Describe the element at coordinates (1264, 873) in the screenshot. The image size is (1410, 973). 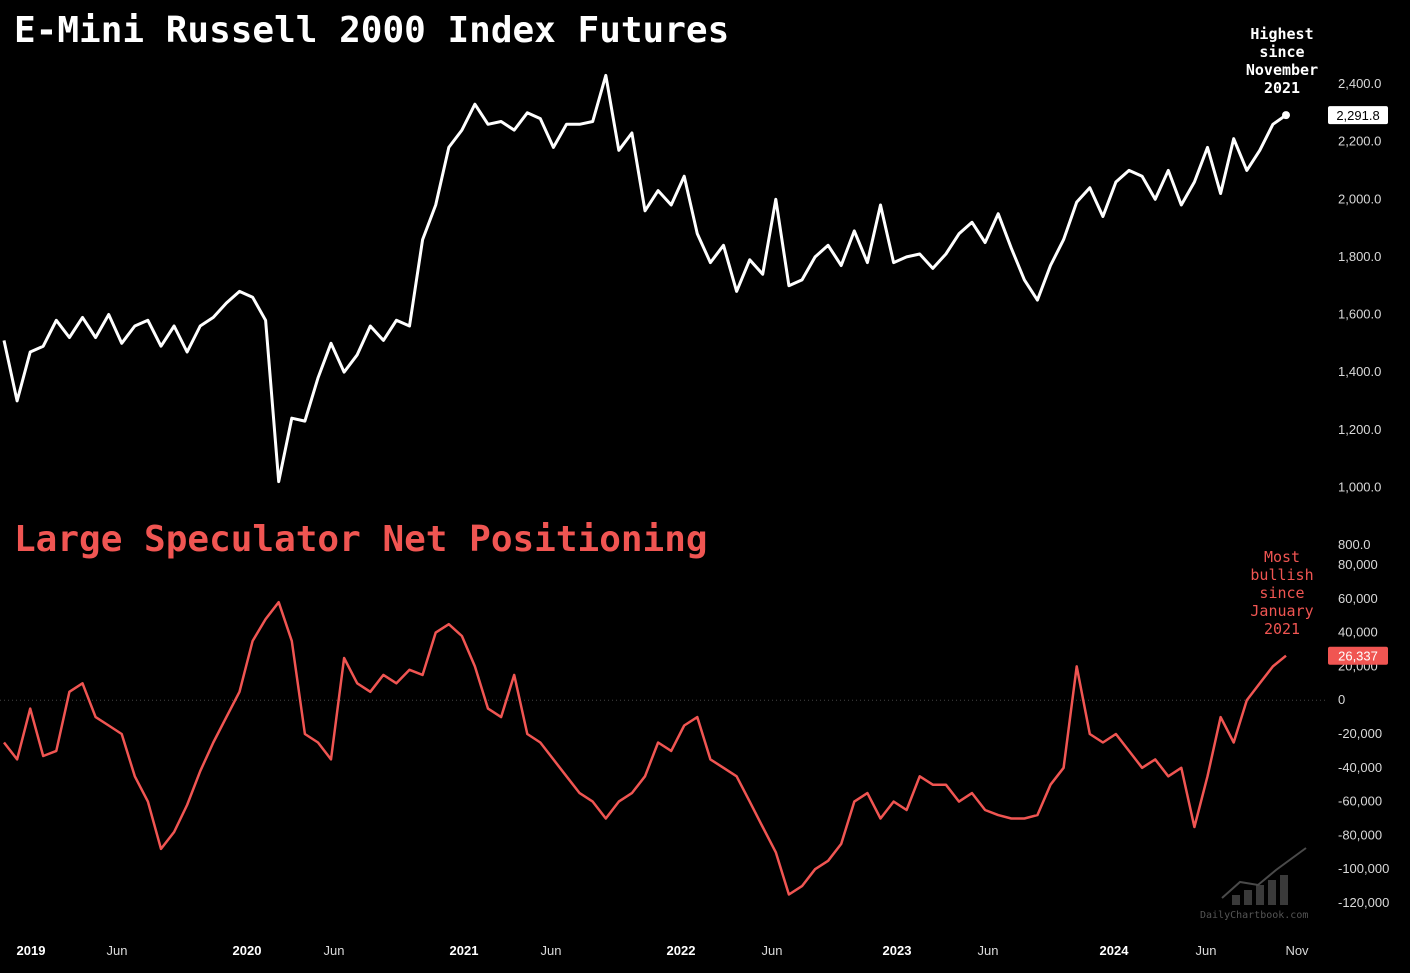
I see `watermark-logo-trend` at that location.